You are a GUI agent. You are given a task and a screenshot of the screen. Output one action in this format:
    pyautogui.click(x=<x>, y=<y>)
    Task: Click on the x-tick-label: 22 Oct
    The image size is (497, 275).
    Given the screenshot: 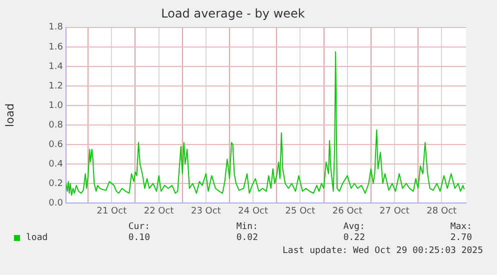 What is the action you would take?
    pyautogui.click(x=159, y=211)
    